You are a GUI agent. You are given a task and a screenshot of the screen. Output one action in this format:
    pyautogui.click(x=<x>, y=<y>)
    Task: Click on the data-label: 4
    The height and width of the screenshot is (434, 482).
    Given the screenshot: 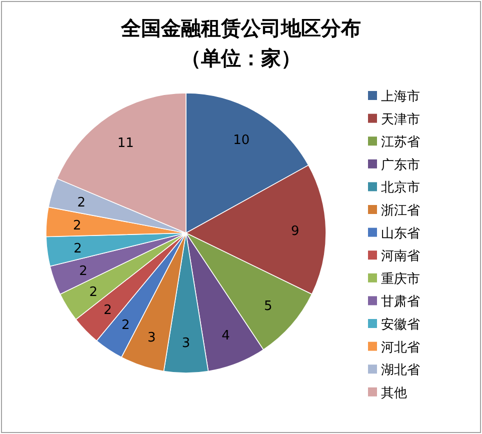 What is the action you would take?
    pyautogui.click(x=226, y=336)
    